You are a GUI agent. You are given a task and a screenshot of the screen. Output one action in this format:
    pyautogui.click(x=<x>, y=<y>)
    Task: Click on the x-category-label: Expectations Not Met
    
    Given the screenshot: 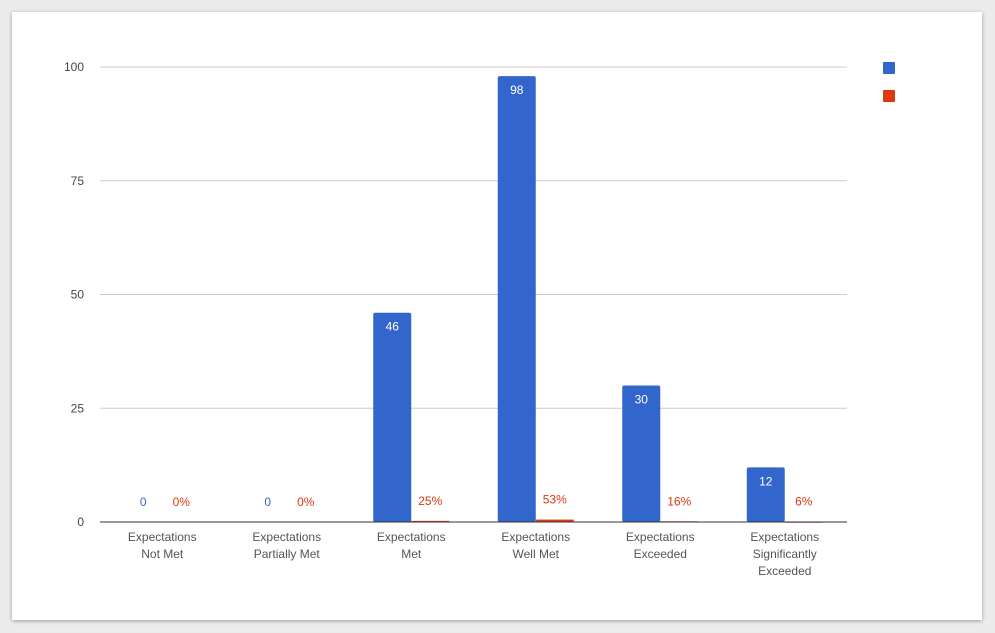 What is the action you would take?
    pyautogui.click(x=162, y=545)
    